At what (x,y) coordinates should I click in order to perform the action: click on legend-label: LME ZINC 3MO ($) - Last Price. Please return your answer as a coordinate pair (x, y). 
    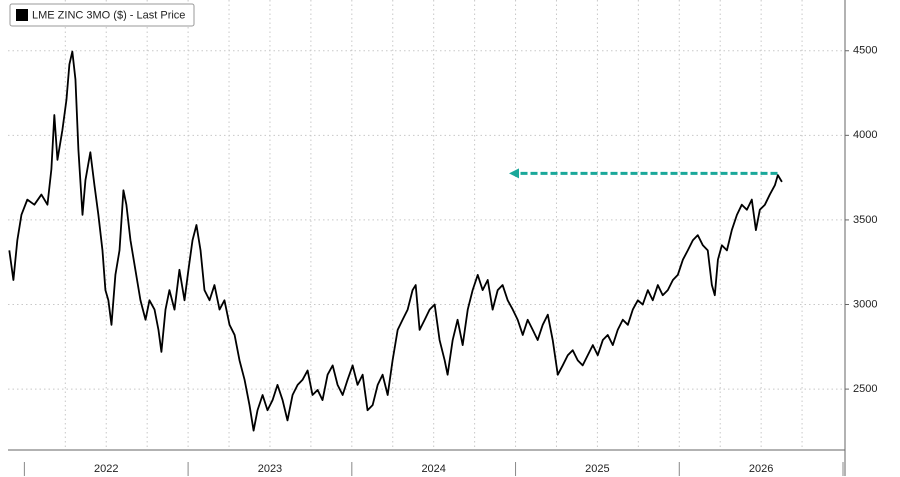
    Looking at the image, I should click on (108, 15).